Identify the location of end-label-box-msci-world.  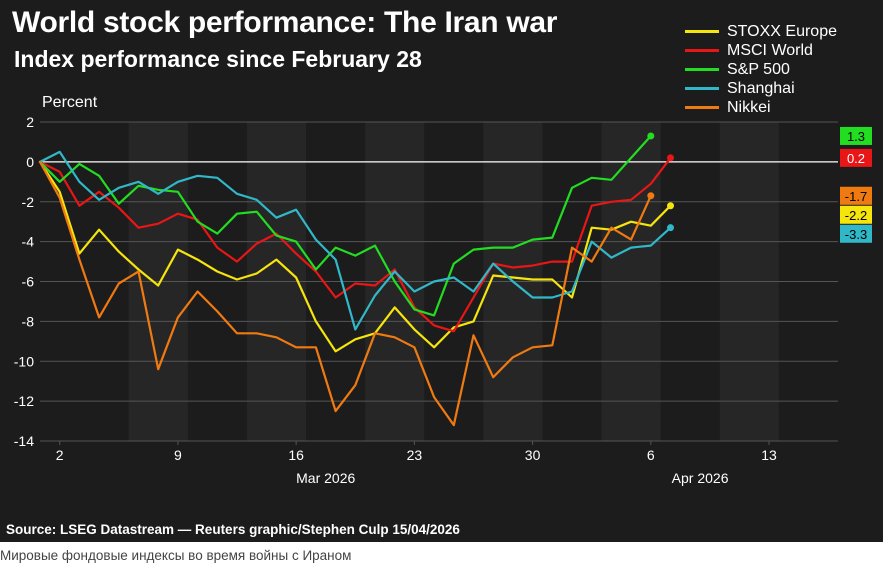
(856, 157).